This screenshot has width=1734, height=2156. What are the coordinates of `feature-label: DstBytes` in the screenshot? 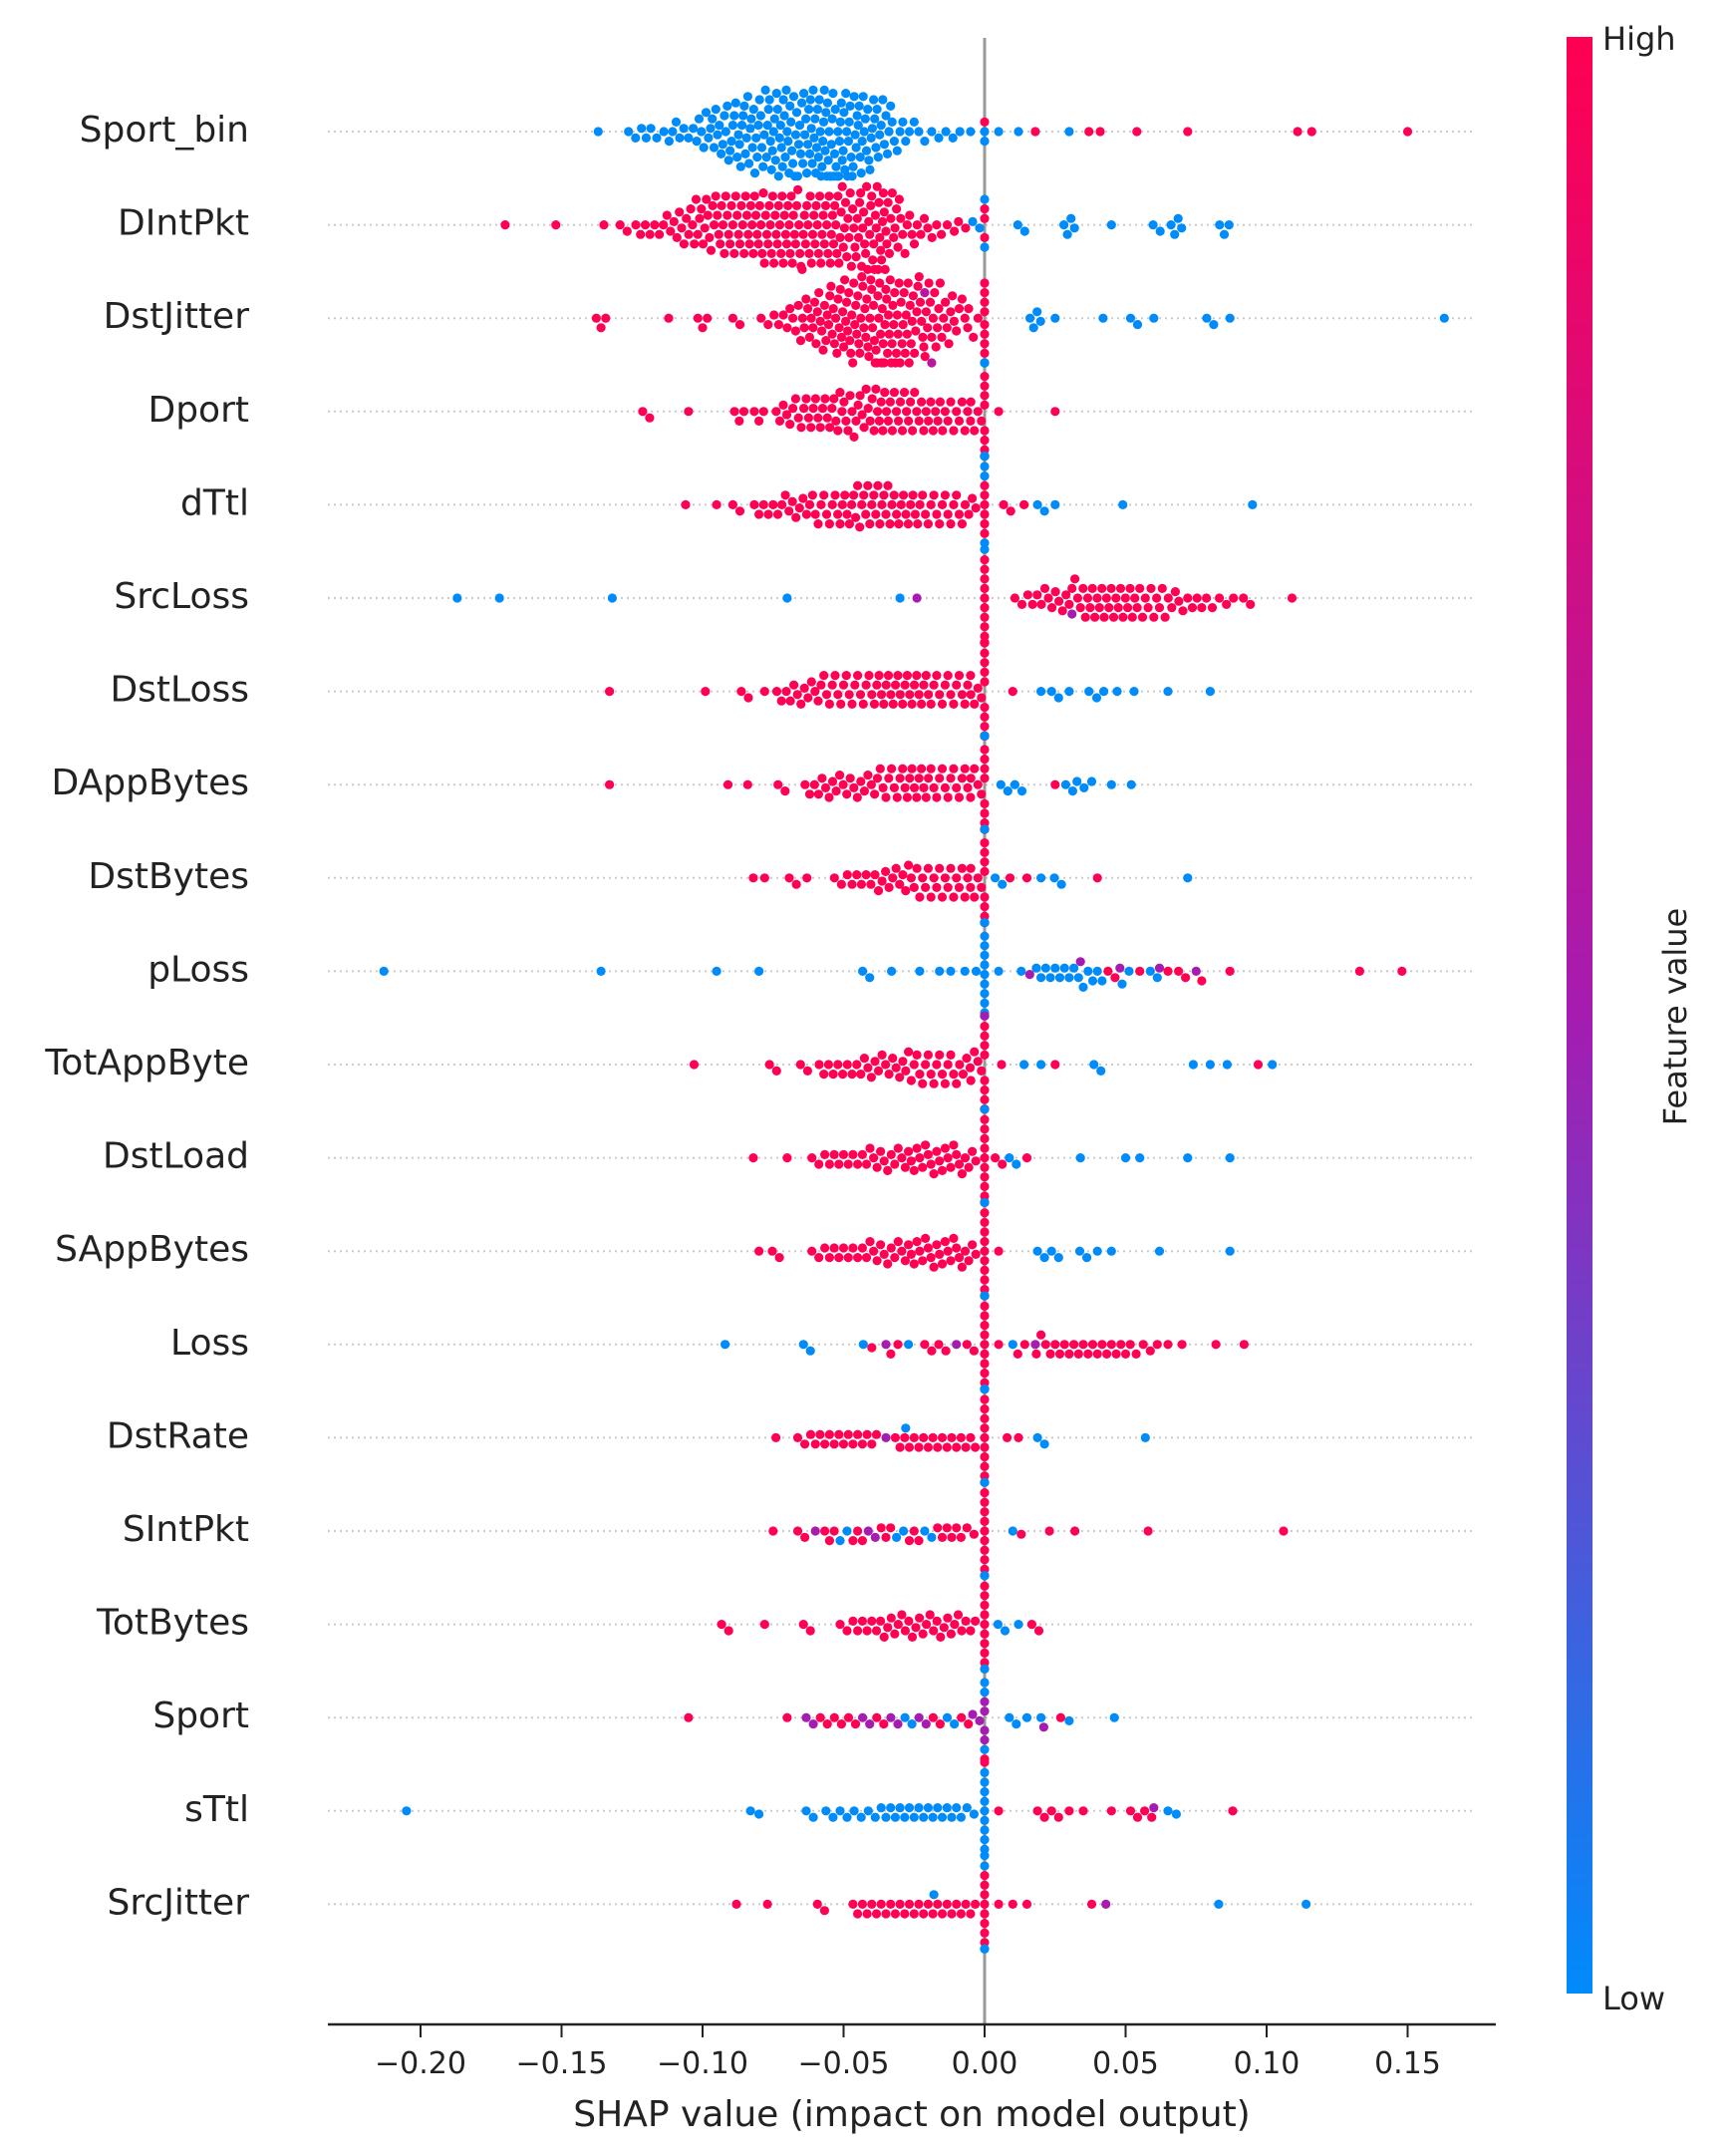 It's located at (168, 877).